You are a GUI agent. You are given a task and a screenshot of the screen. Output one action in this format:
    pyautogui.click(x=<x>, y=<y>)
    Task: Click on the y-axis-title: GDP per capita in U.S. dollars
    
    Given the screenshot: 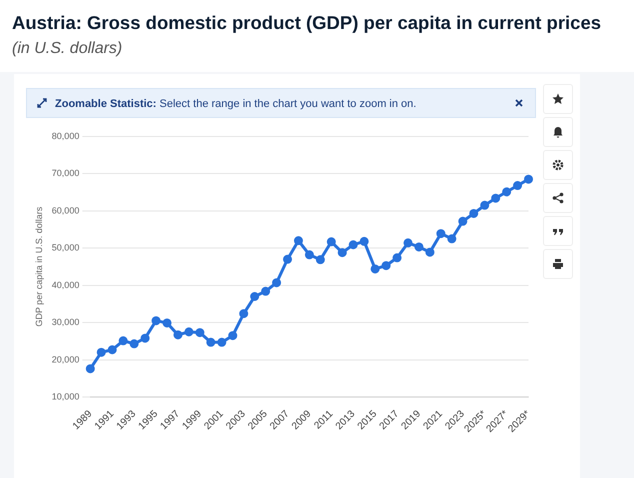 What is the action you would take?
    pyautogui.click(x=39, y=266)
    